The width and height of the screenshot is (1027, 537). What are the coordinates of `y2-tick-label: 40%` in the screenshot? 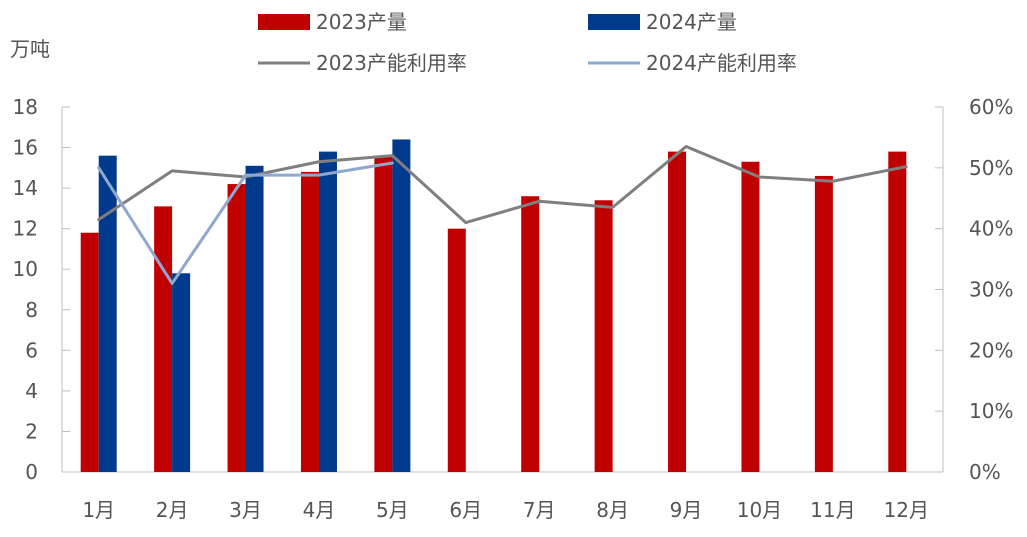 It's located at (991, 229).